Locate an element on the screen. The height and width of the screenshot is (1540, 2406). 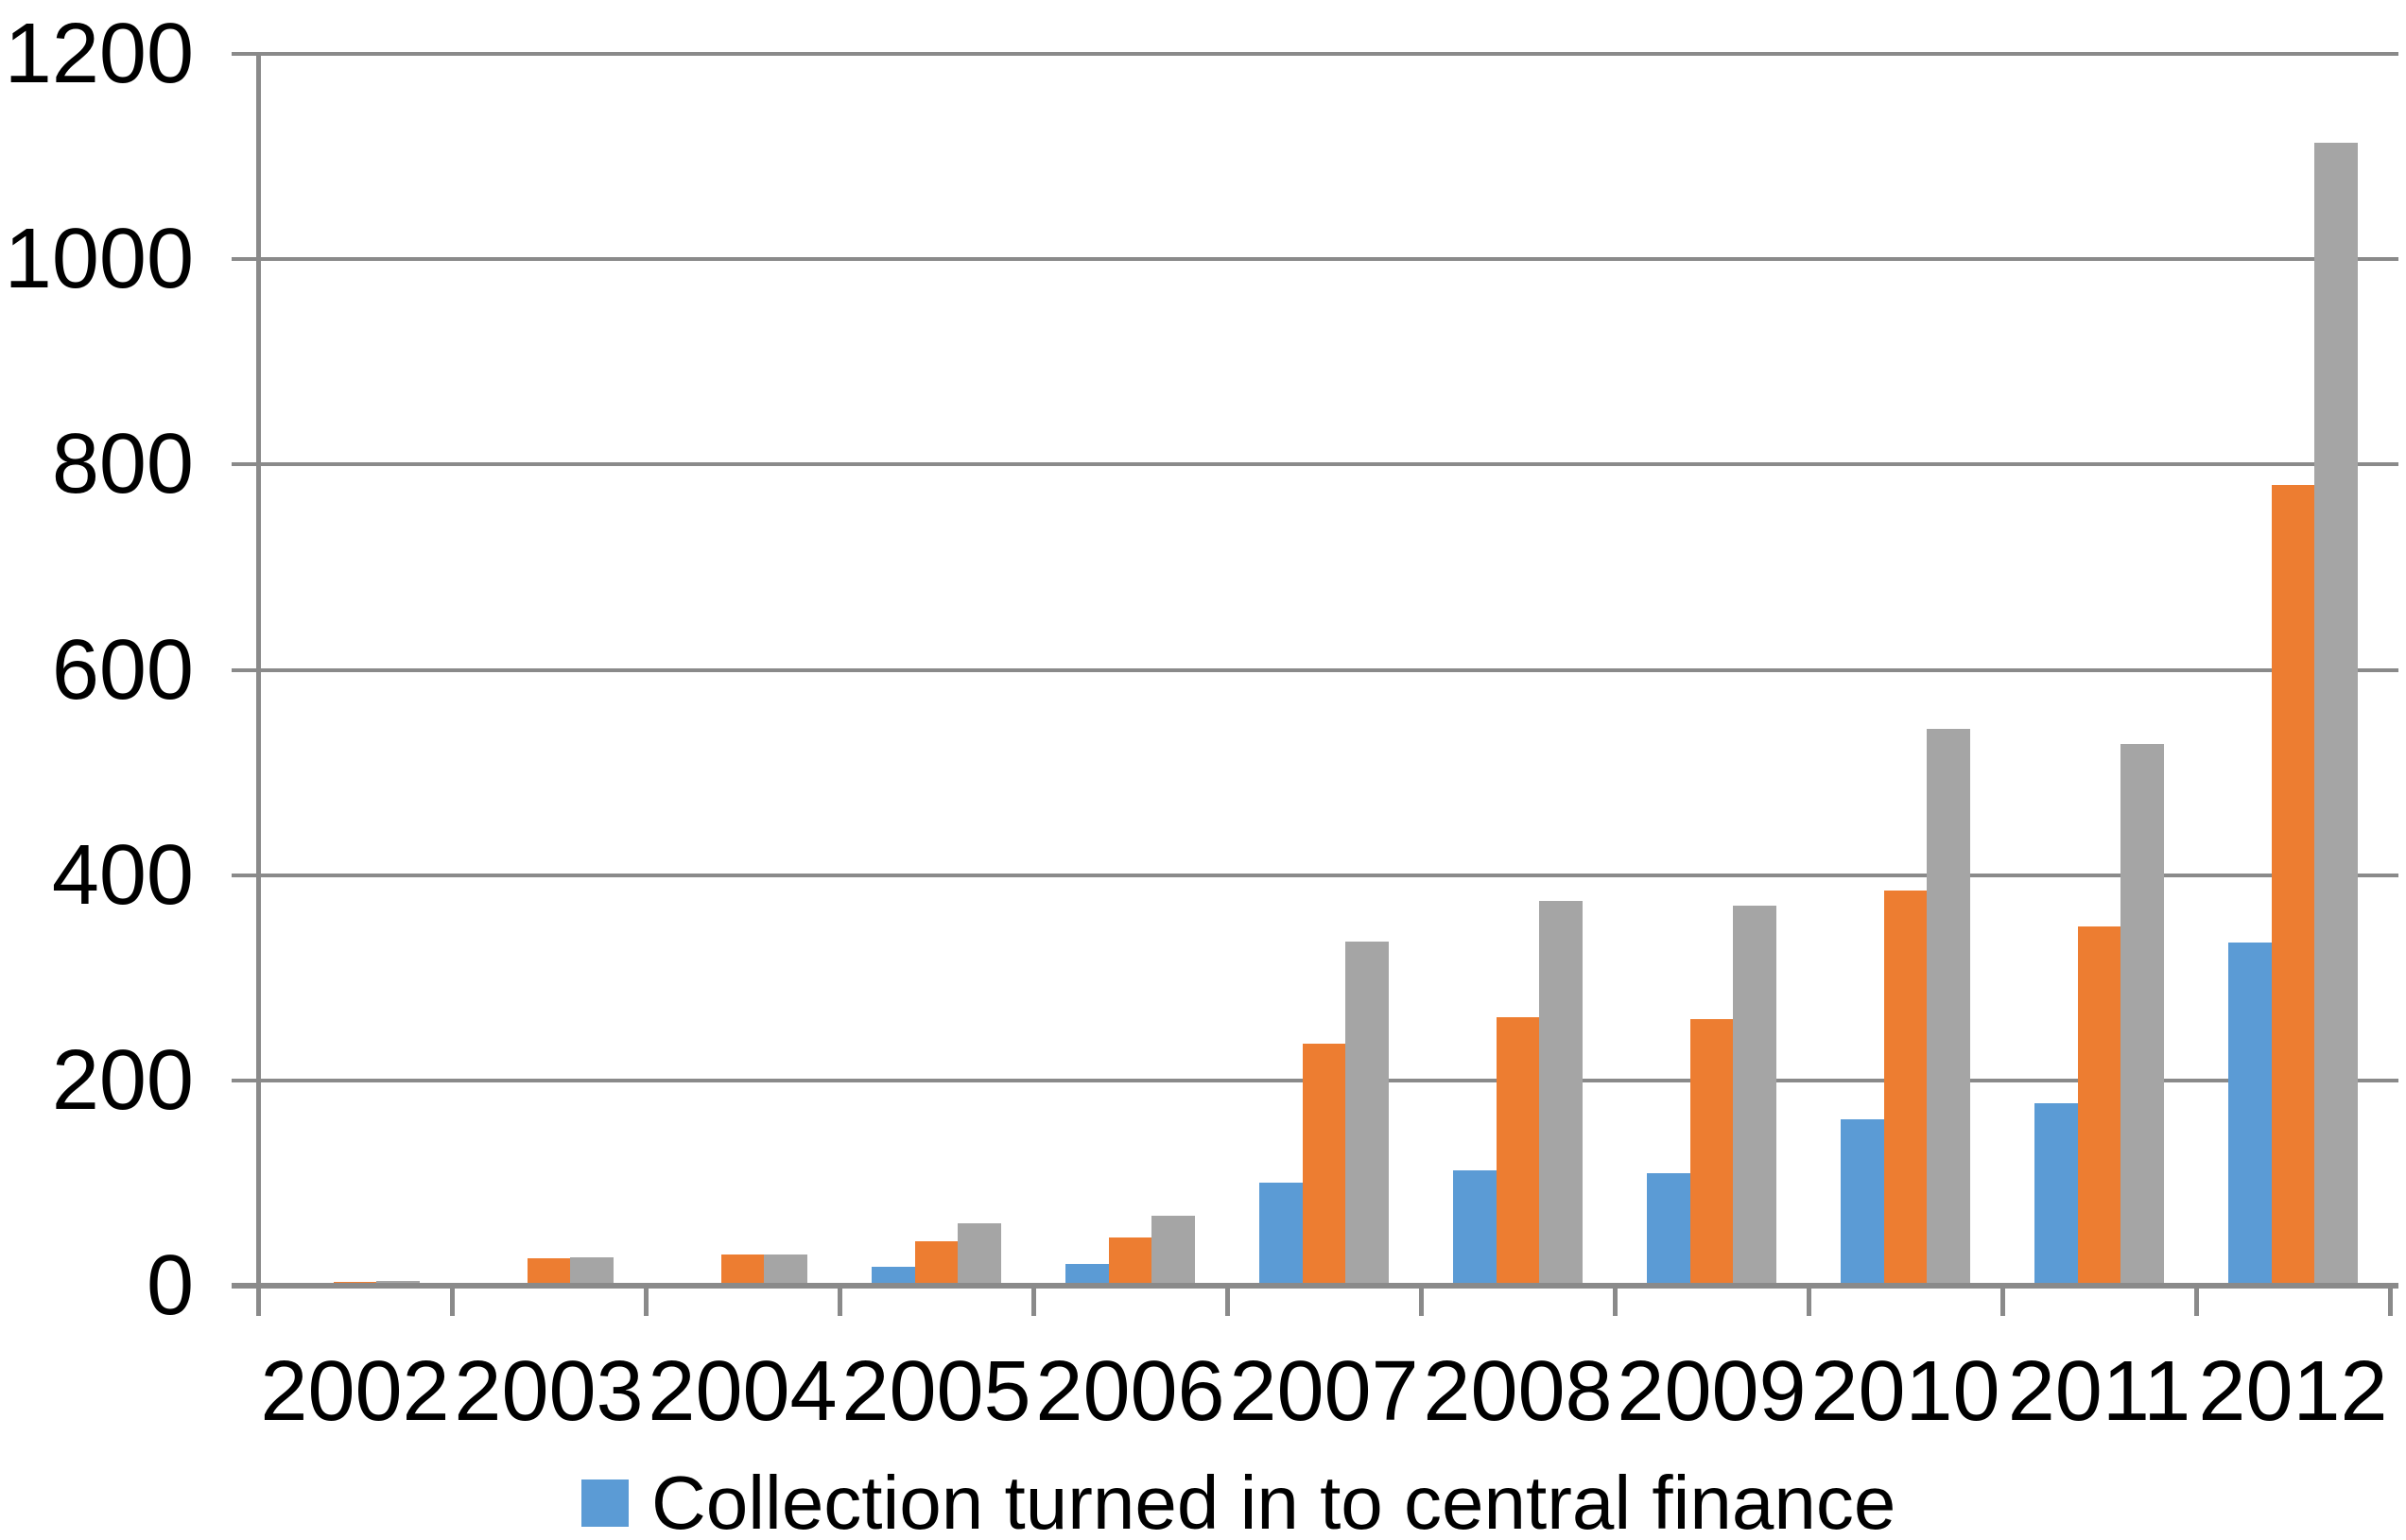
x-axis-label-2004: 2004 is located at coordinates (743, 1391).